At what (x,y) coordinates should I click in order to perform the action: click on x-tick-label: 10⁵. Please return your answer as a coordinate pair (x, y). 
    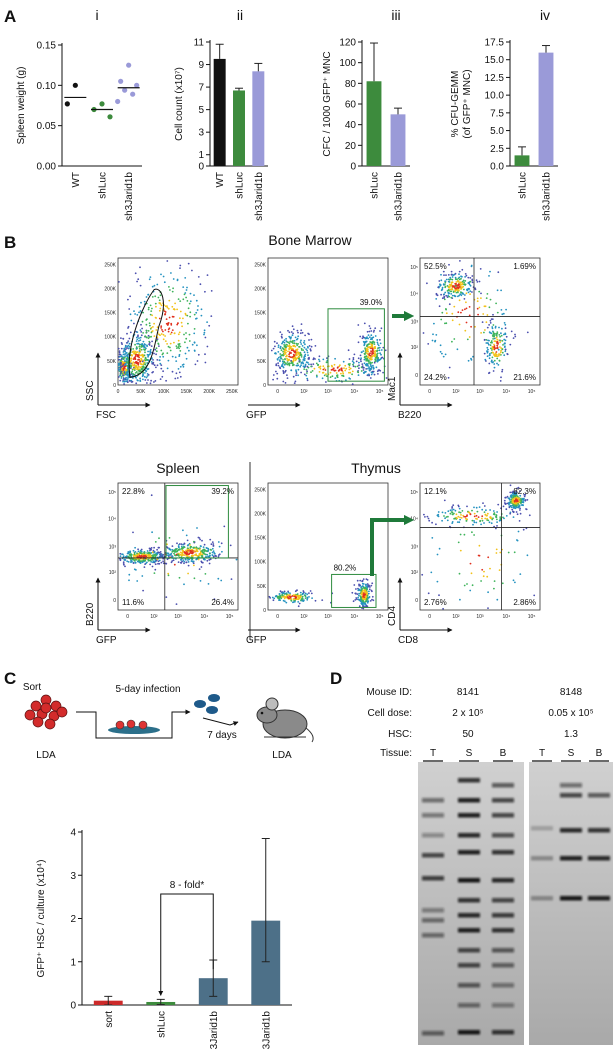
    Looking at the image, I should click on (532, 392).